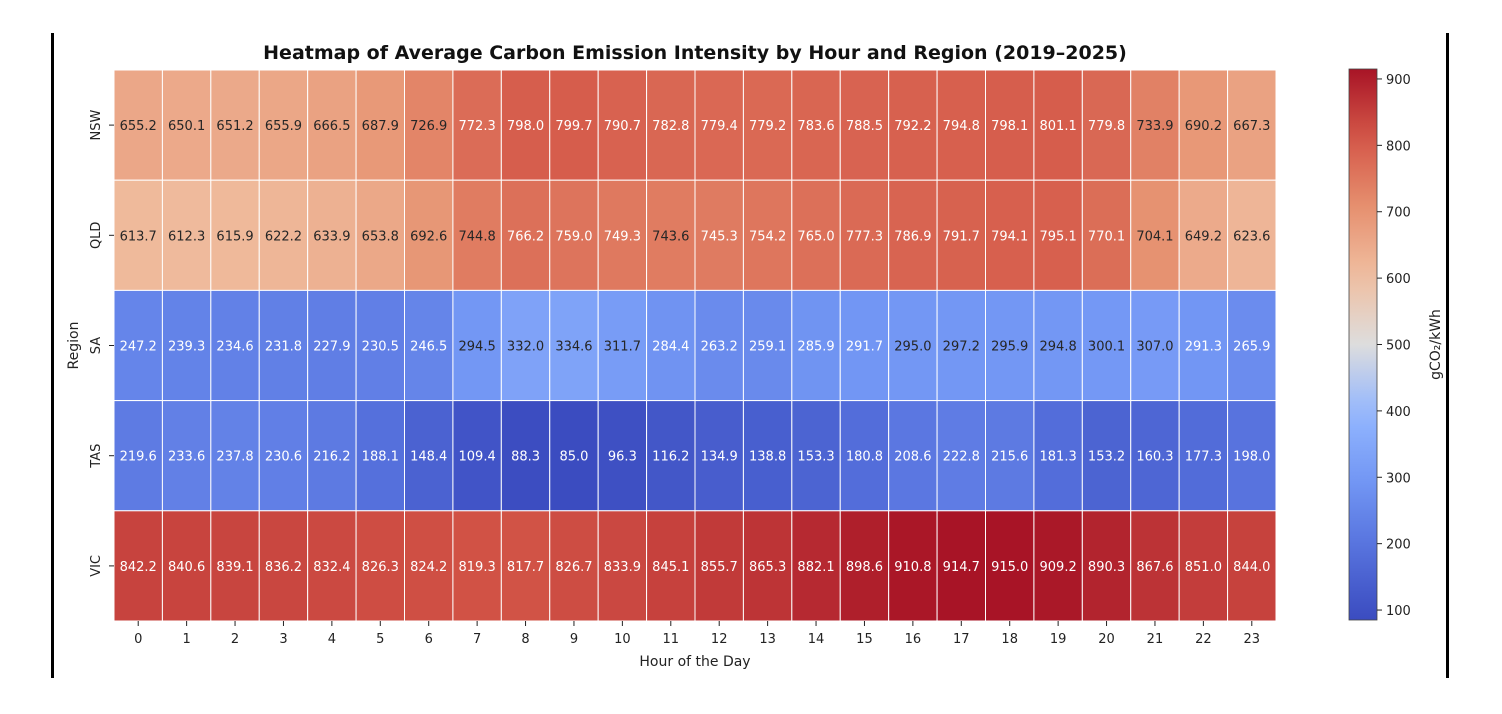 The height and width of the screenshot is (714, 1502). What do you see at coordinates (670, 126) in the screenshot?
I see `cell-value-label: 782.8` at bounding box center [670, 126].